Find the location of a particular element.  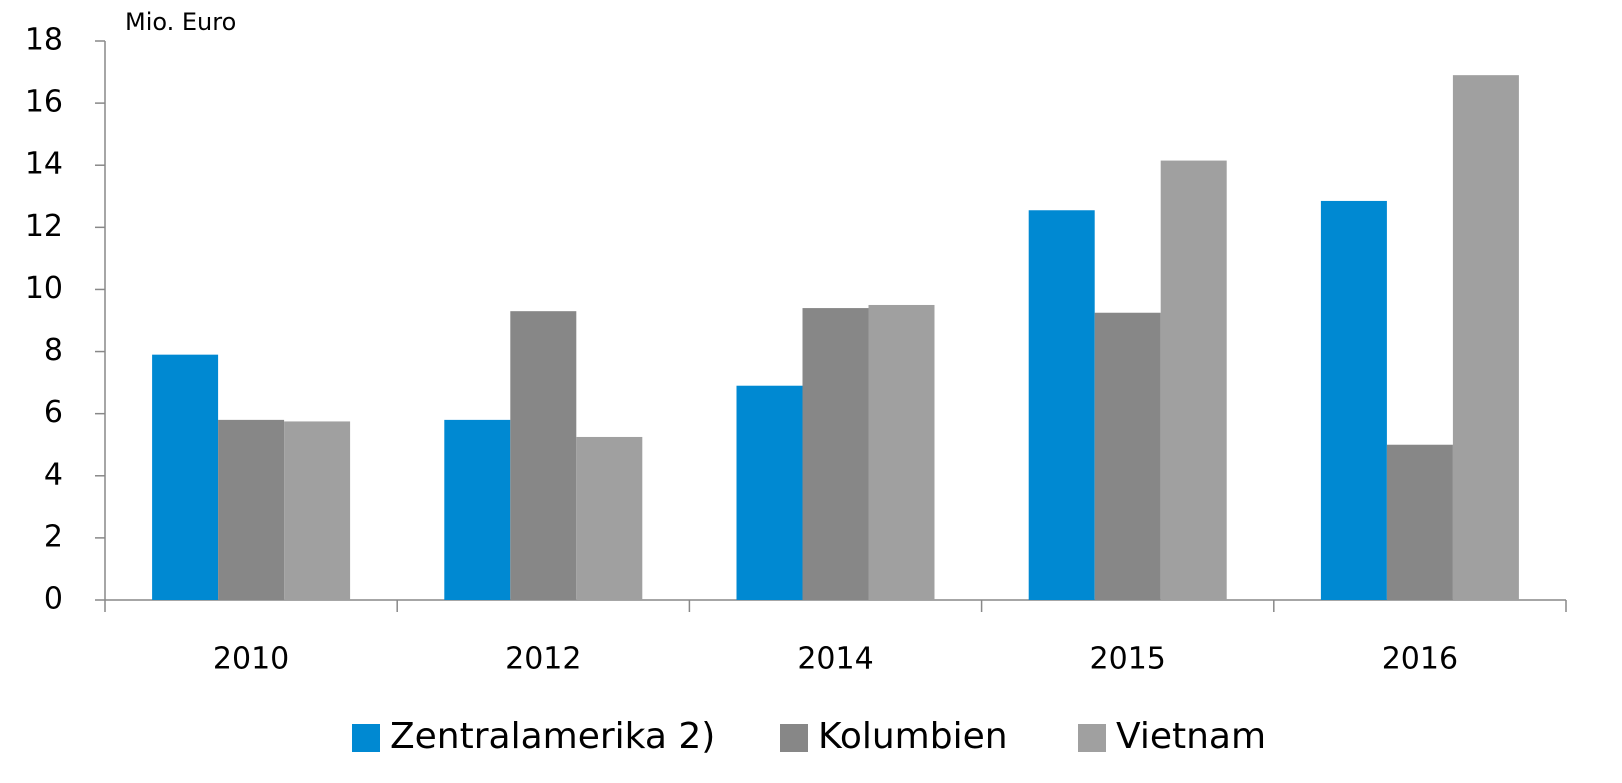

y-tick-label: 10 is located at coordinates (44, 288).